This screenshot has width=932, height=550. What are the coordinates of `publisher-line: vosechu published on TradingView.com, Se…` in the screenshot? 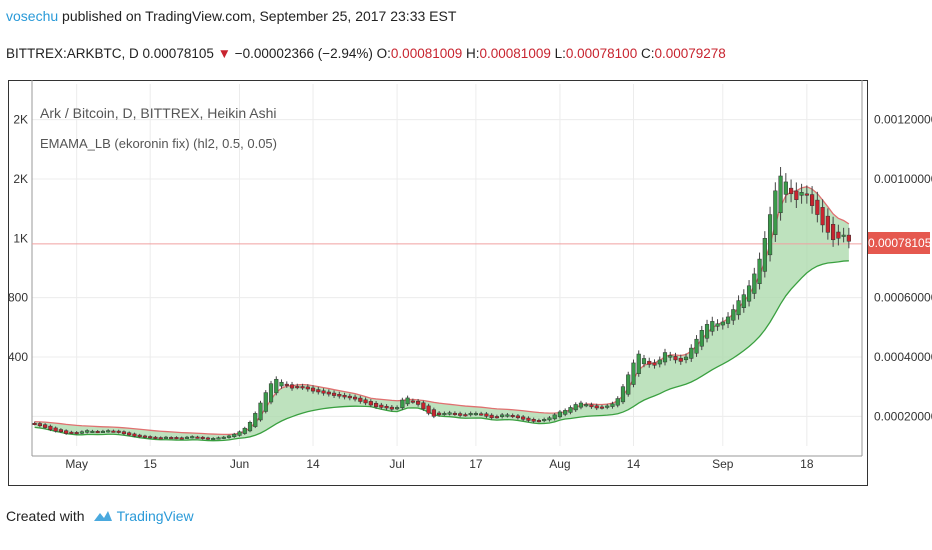 It's located at (231, 16).